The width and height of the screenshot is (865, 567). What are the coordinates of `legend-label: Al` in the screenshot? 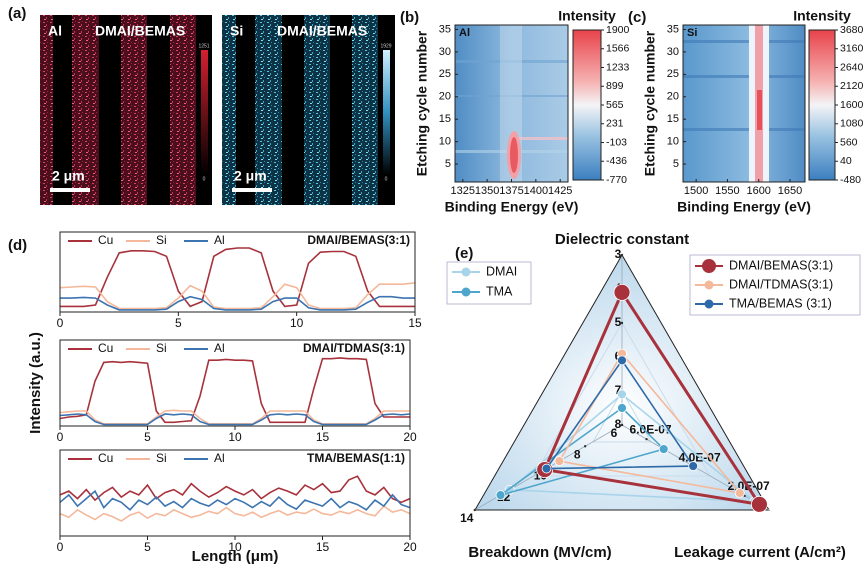 It's located at (219, 348).